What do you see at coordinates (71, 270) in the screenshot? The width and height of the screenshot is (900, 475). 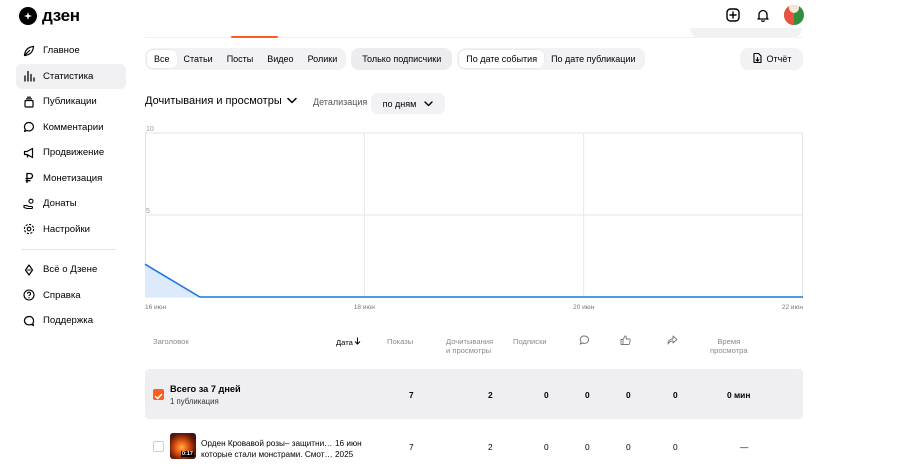 I see `sidebar-item-about-zen: Всё о Дзене` at bounding box center [71, 270].